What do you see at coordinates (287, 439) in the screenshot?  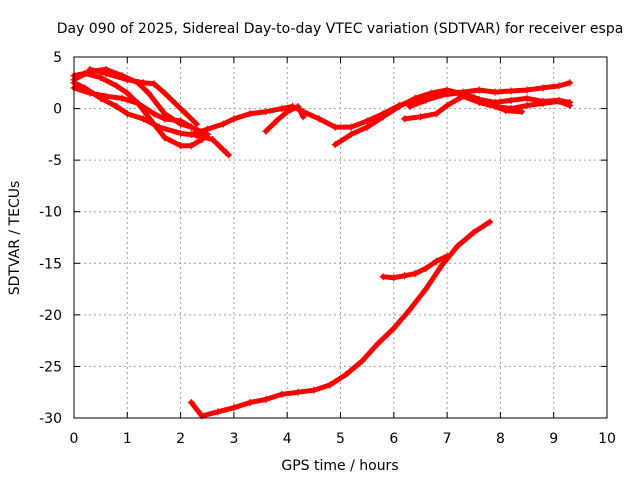 I see `x-tick-label: 4` at bounding box center [287, 439].